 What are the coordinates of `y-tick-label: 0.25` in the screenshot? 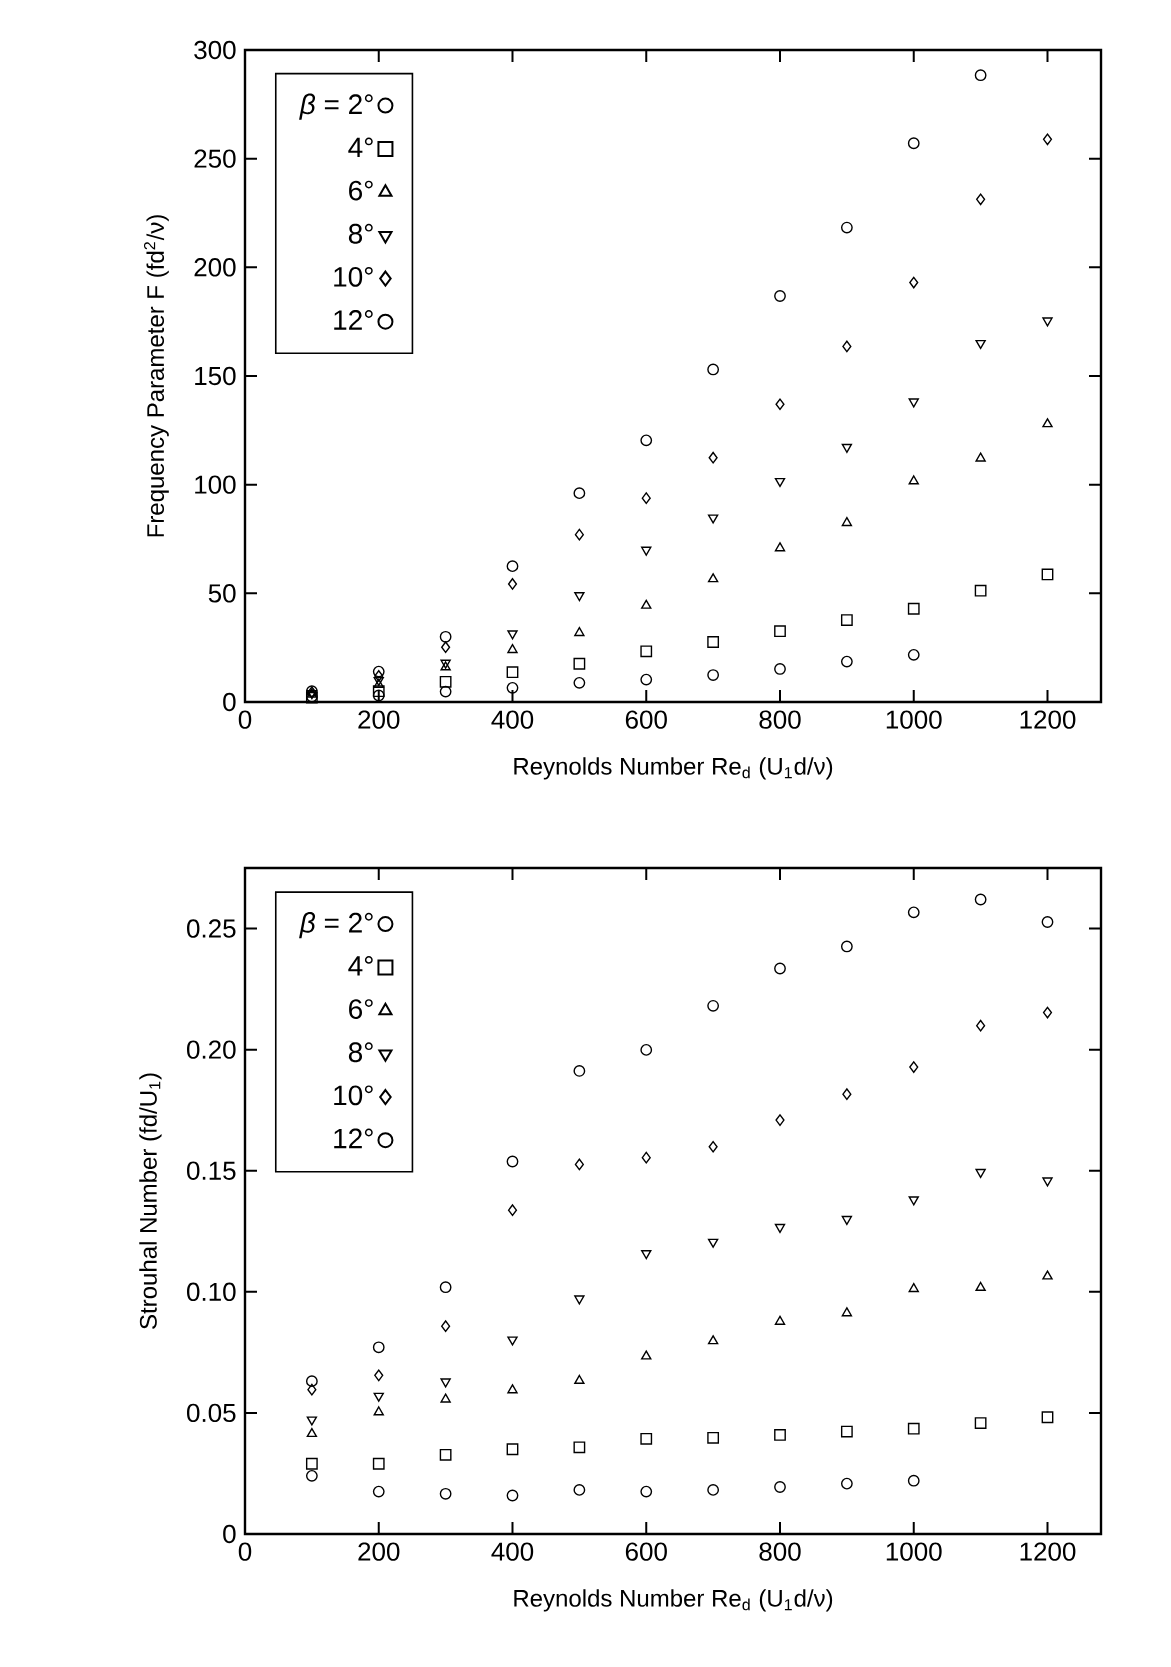 It's located at (211, 928).